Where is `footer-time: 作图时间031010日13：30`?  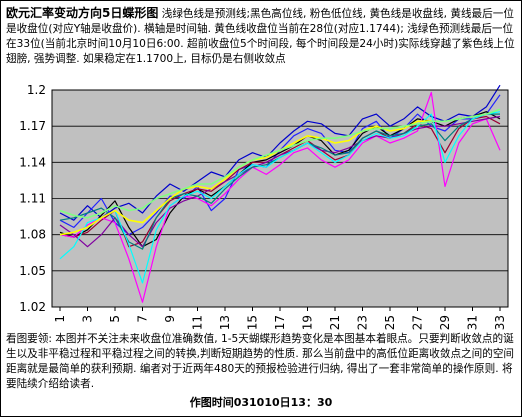
footer-time: 作图时间031010日13：30 is located at coordinates (261, 402).